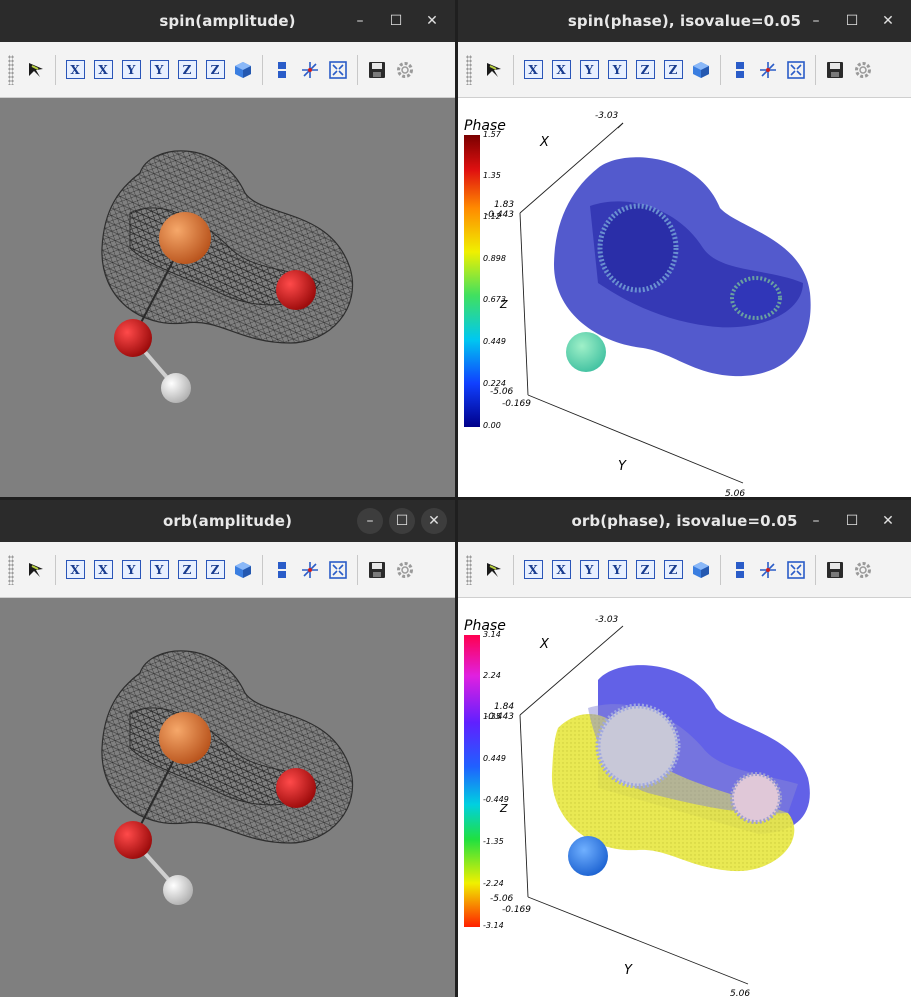 The width and height of the screenshot is (911, 997). I want to click on viewer-toolbar: X X Y Y Z Z, so click(684, 570).